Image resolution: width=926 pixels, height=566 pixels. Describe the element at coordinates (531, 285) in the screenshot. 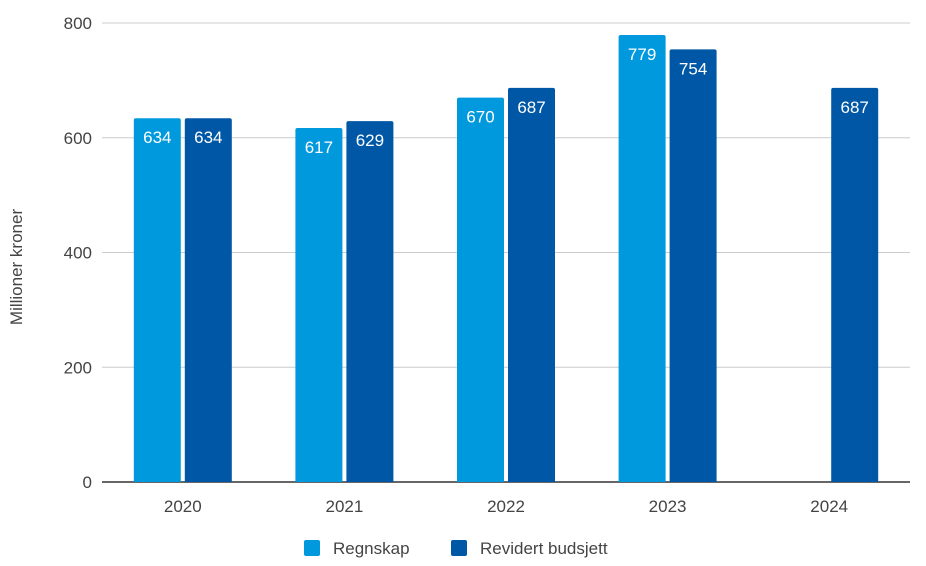

I see `bar-revidert-budsjett-2022` at that location.